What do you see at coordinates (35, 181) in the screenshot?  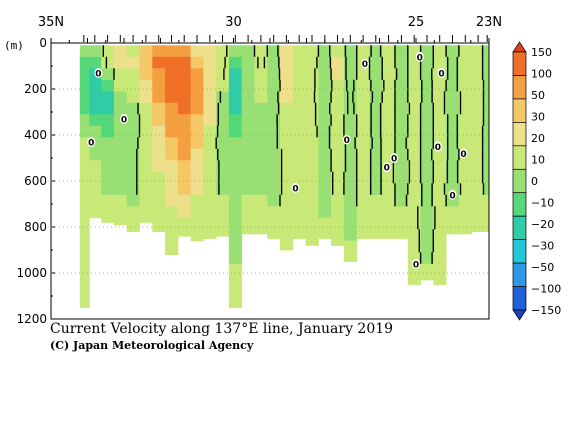 I see `y-tick-label: 600` at bounding box center [35, 181].